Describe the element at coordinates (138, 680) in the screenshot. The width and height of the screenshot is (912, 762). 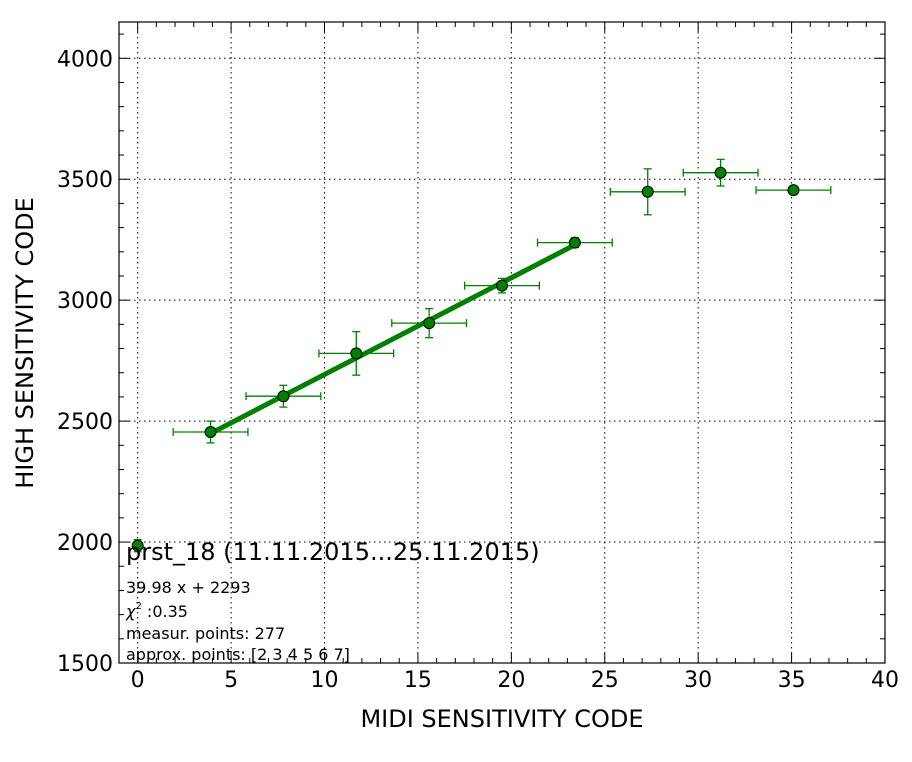
I see `x-tick-label: 0` at that location.